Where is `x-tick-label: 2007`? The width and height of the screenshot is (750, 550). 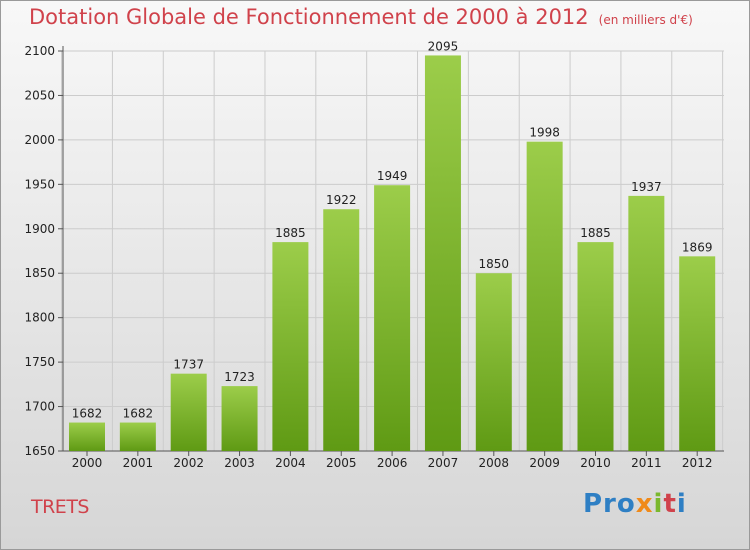
x-tick-label: 2007 is located at coordinates (443, 463).